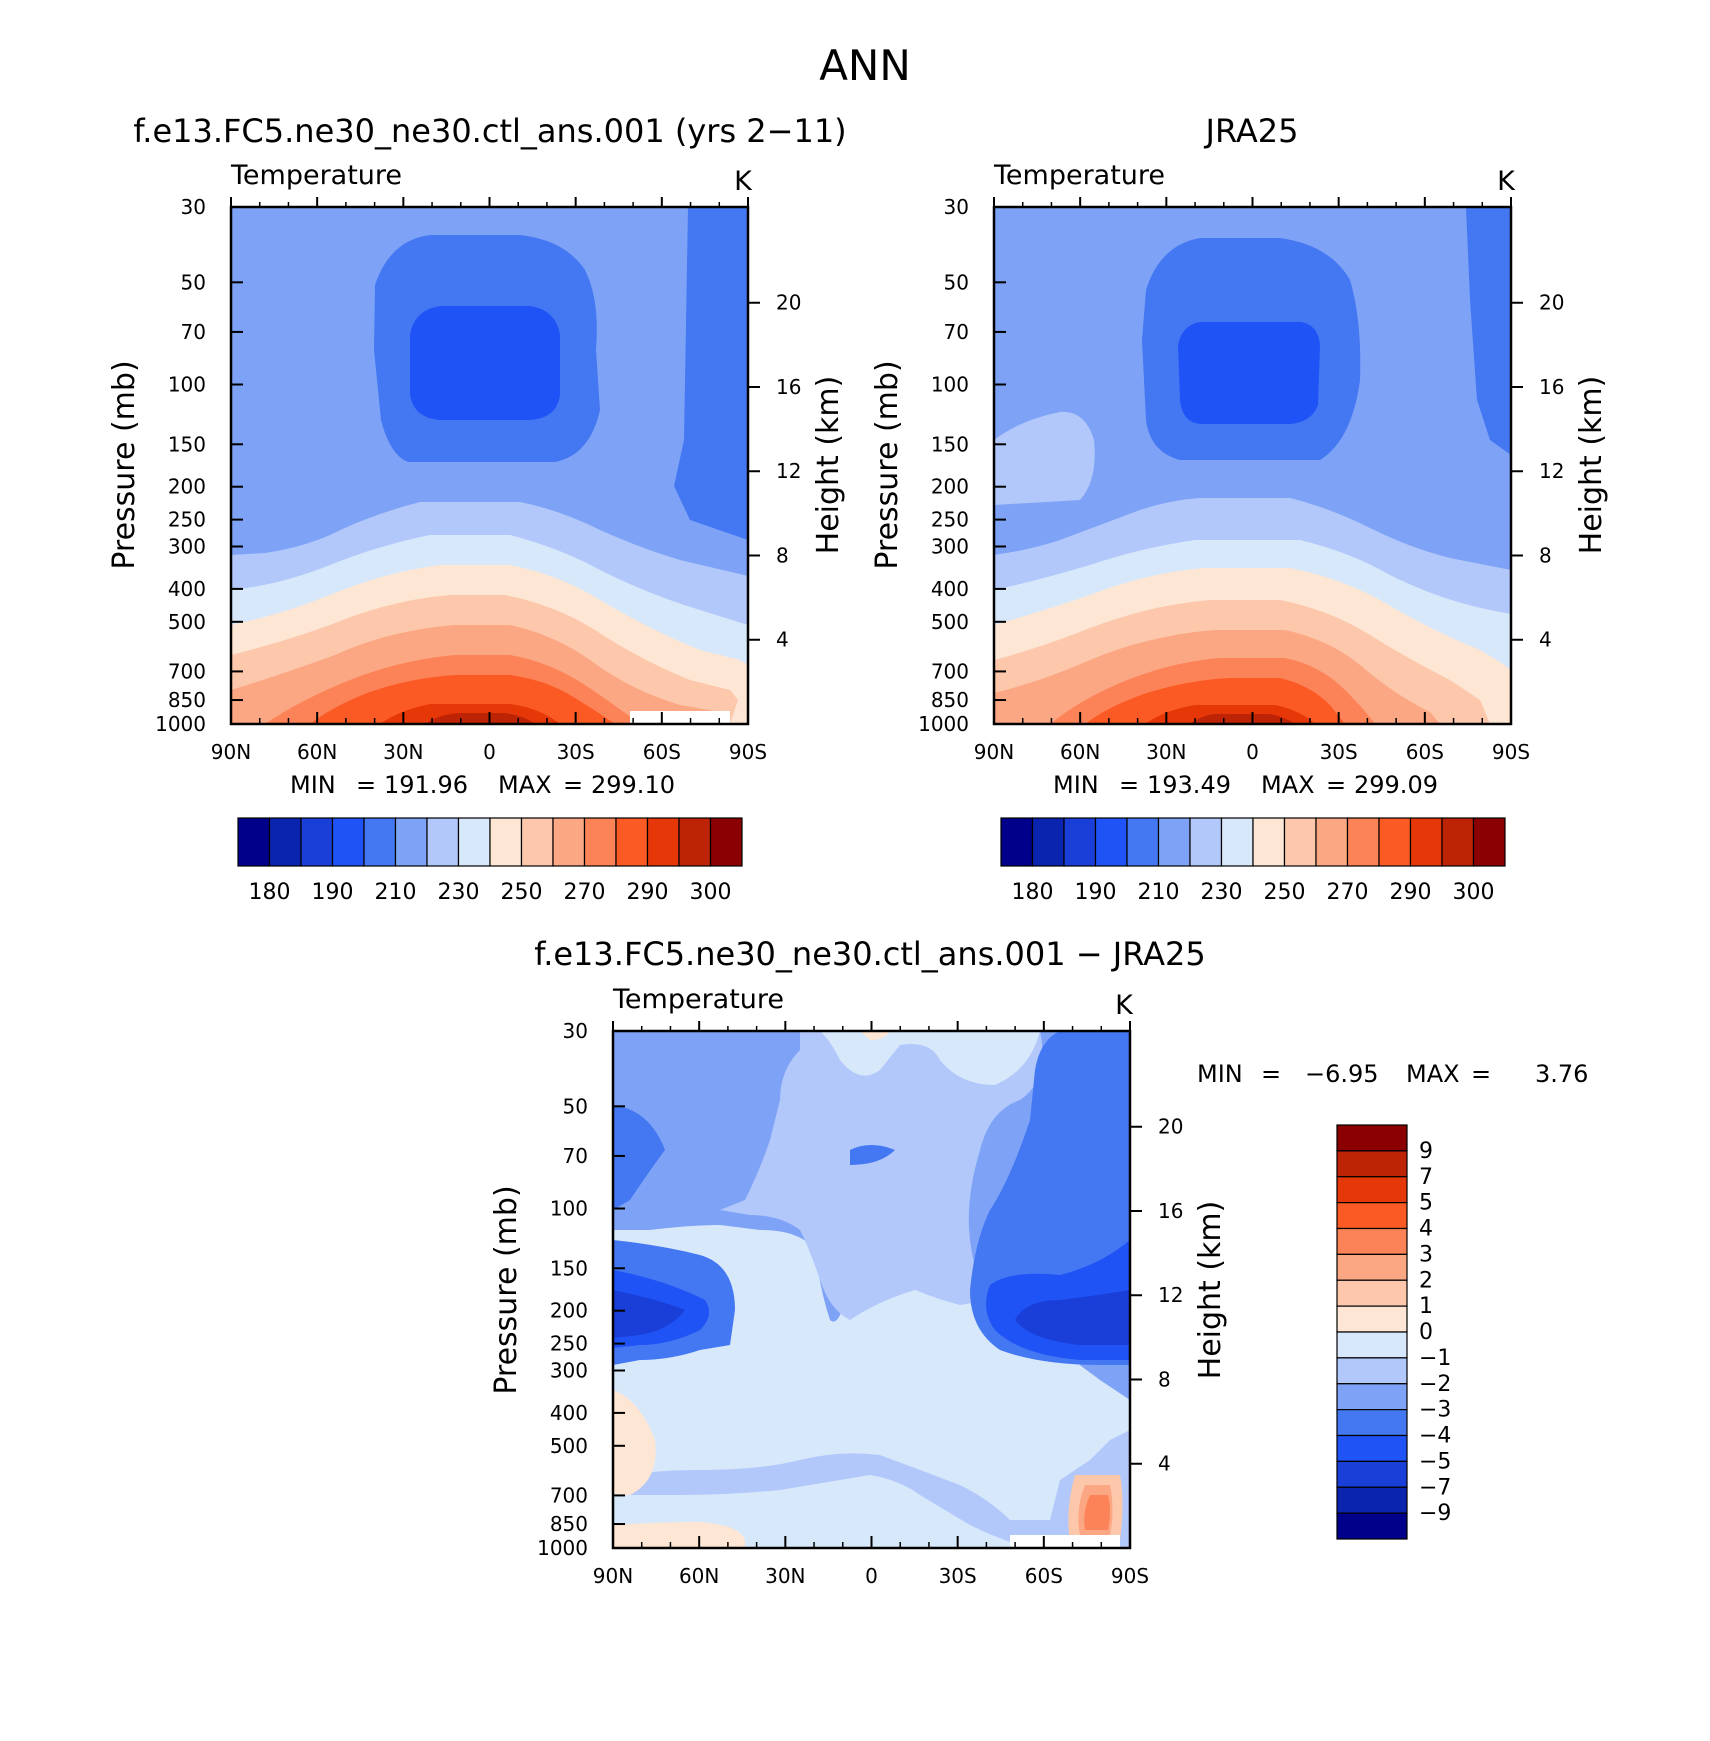 The height and width of the screenshot is (1741, 1710). I want to click on obs-ytick-label: 250, so click(950, 520).